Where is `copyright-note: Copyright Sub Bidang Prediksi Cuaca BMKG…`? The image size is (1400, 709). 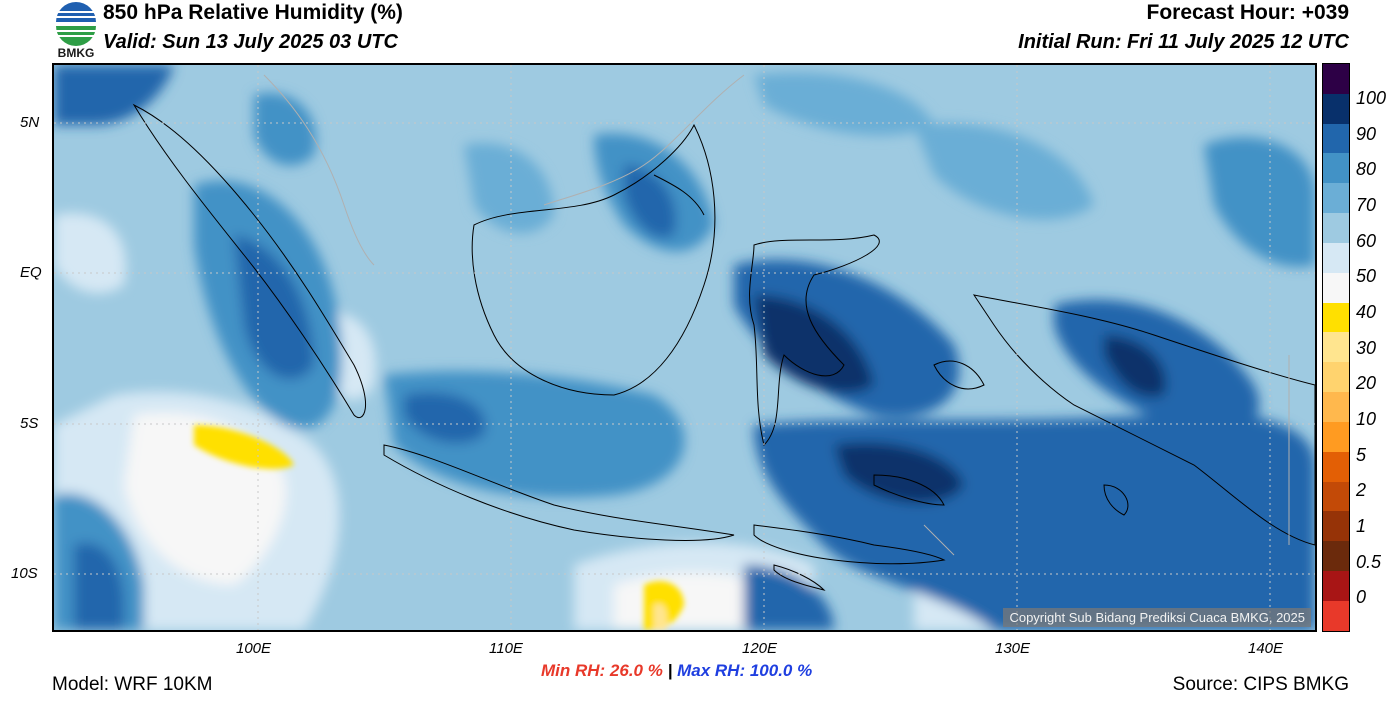 copyright-note: Copyright Sub Bidang Prediksi Cuaca BMKG… is located at coordinates (1157, 617).